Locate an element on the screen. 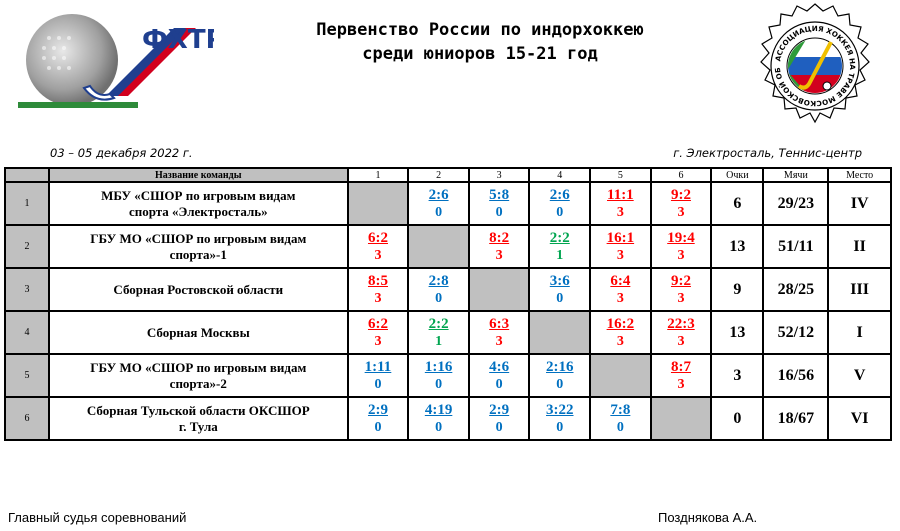 This screenshot has width=900, height=531. row-number: 5 is located at coordinates (27, 375).